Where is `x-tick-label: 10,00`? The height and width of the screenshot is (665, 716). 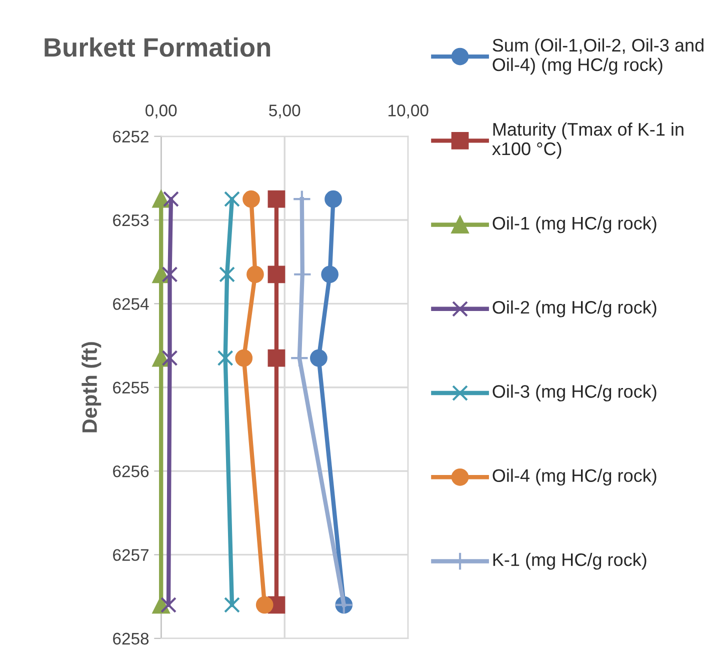
x-tick-label: 10,00 is located at coordinates (408, 111).